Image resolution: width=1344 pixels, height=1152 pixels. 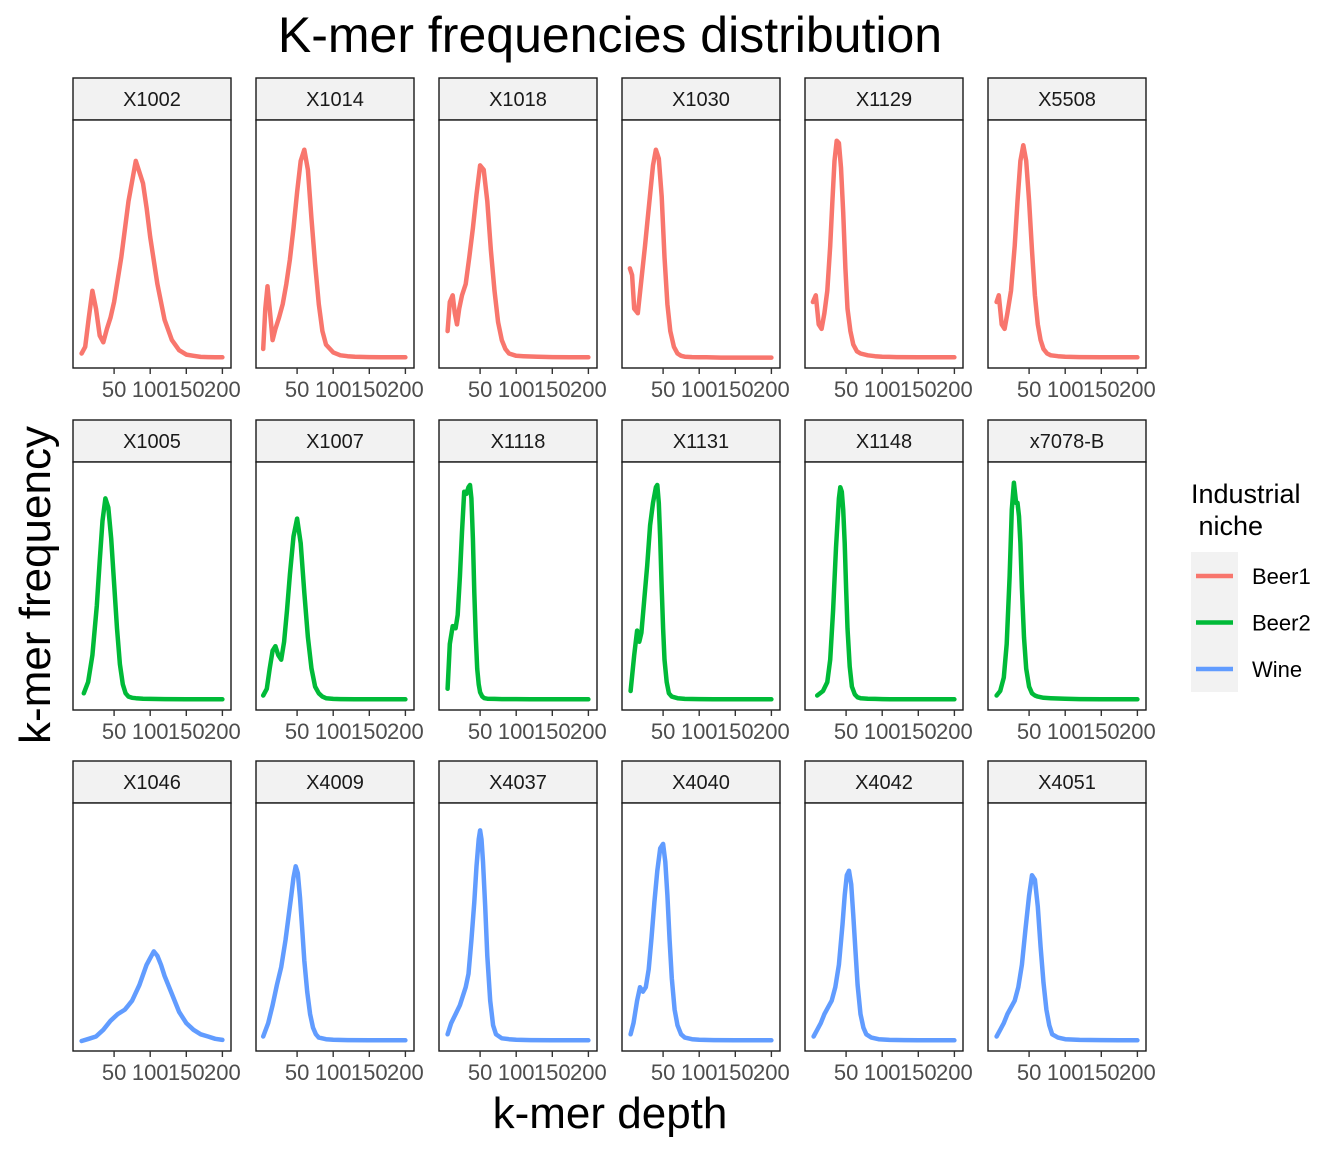 I want to click on facet-panel: X1148 50 100 150 200, so click(x=888, y=581).